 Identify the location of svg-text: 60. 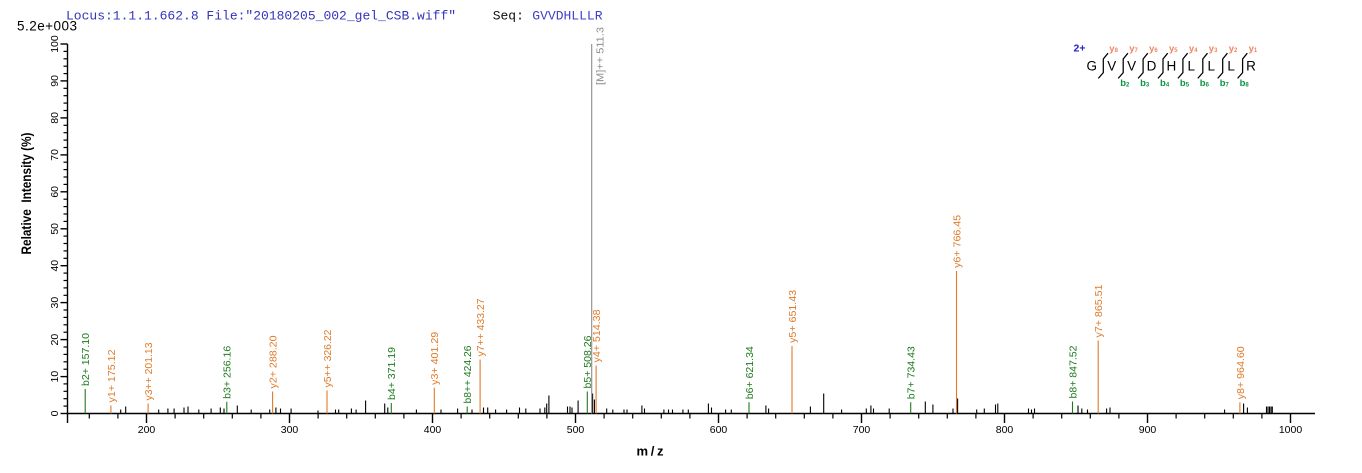
(55, 192).